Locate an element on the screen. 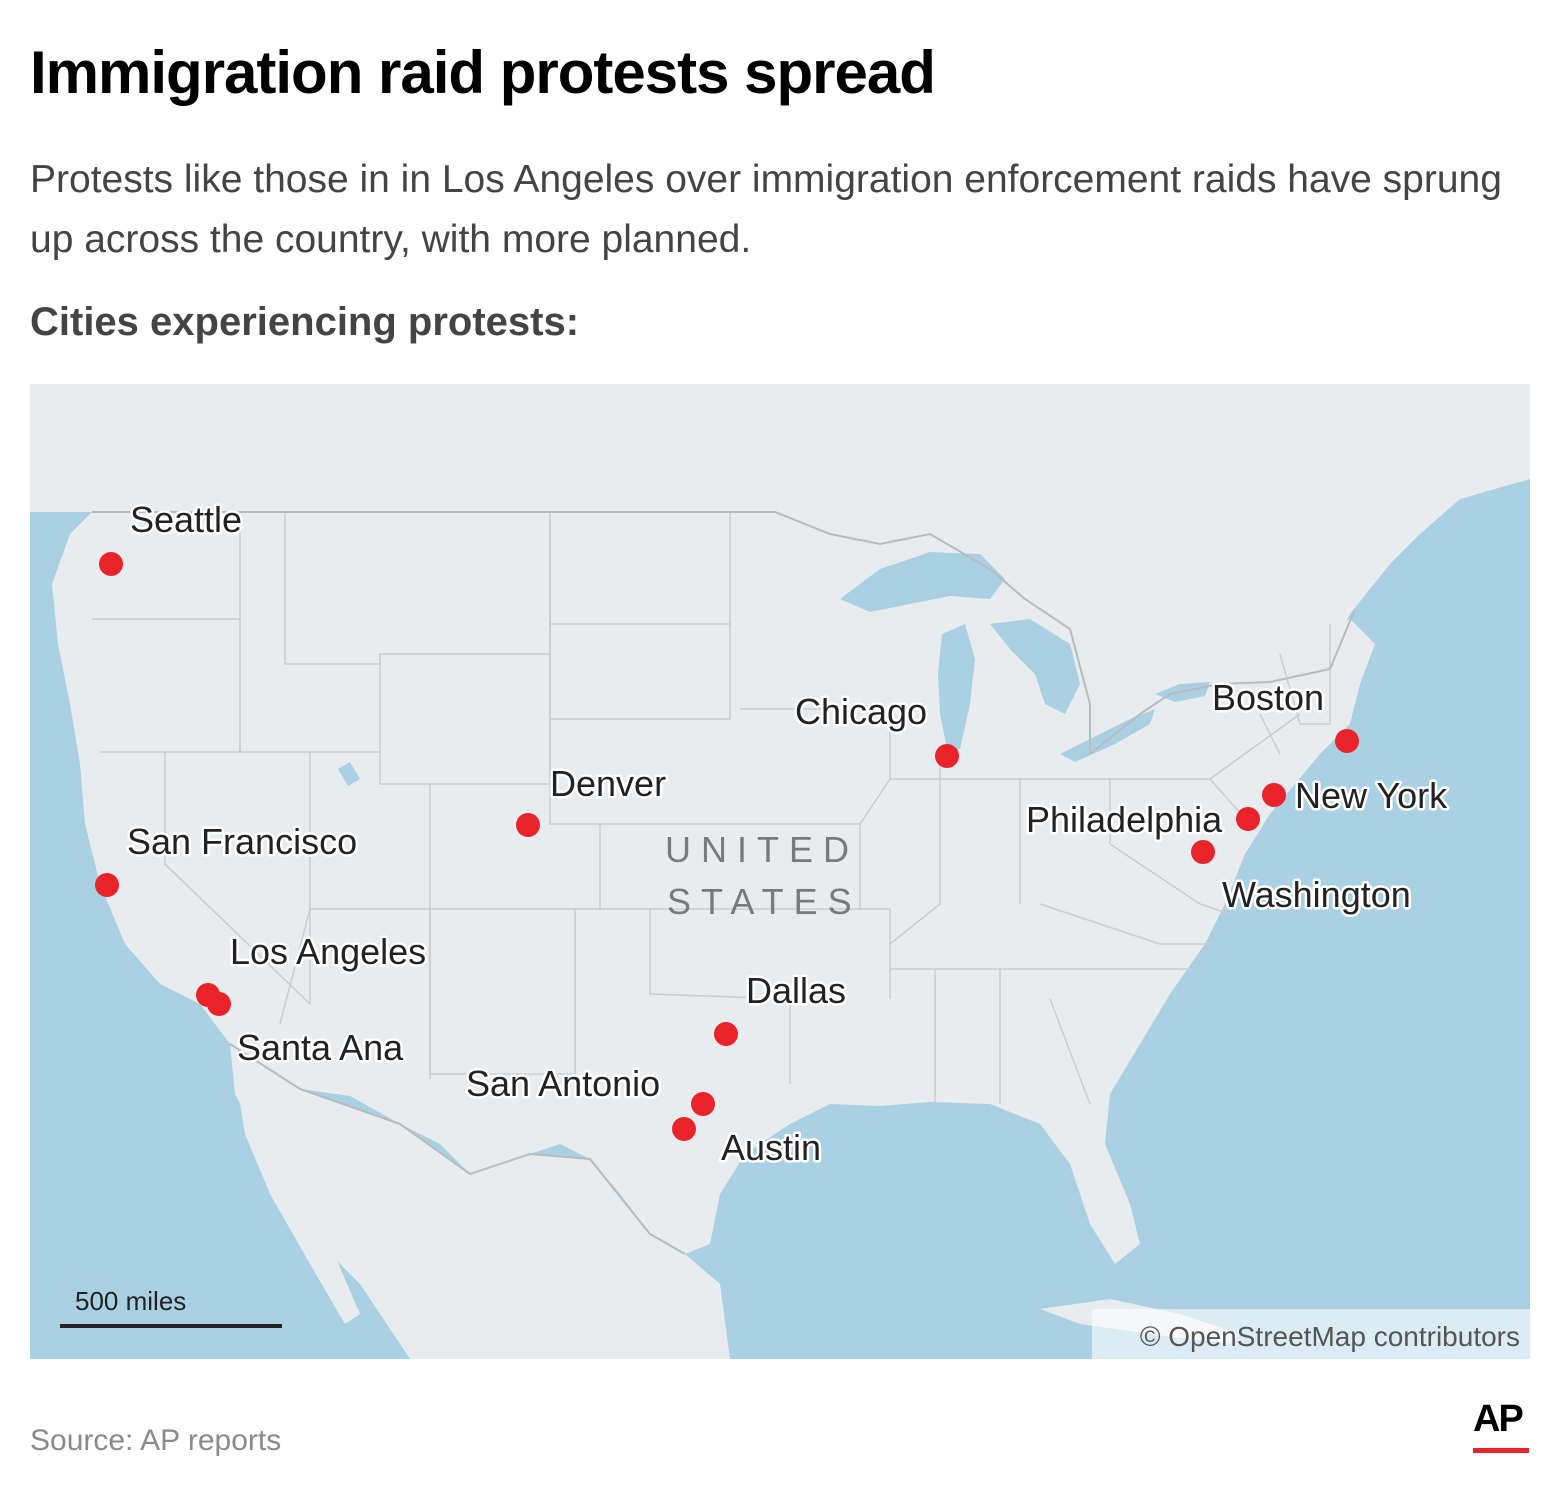  label-denver: Denver is located at coordinates (608, 783).